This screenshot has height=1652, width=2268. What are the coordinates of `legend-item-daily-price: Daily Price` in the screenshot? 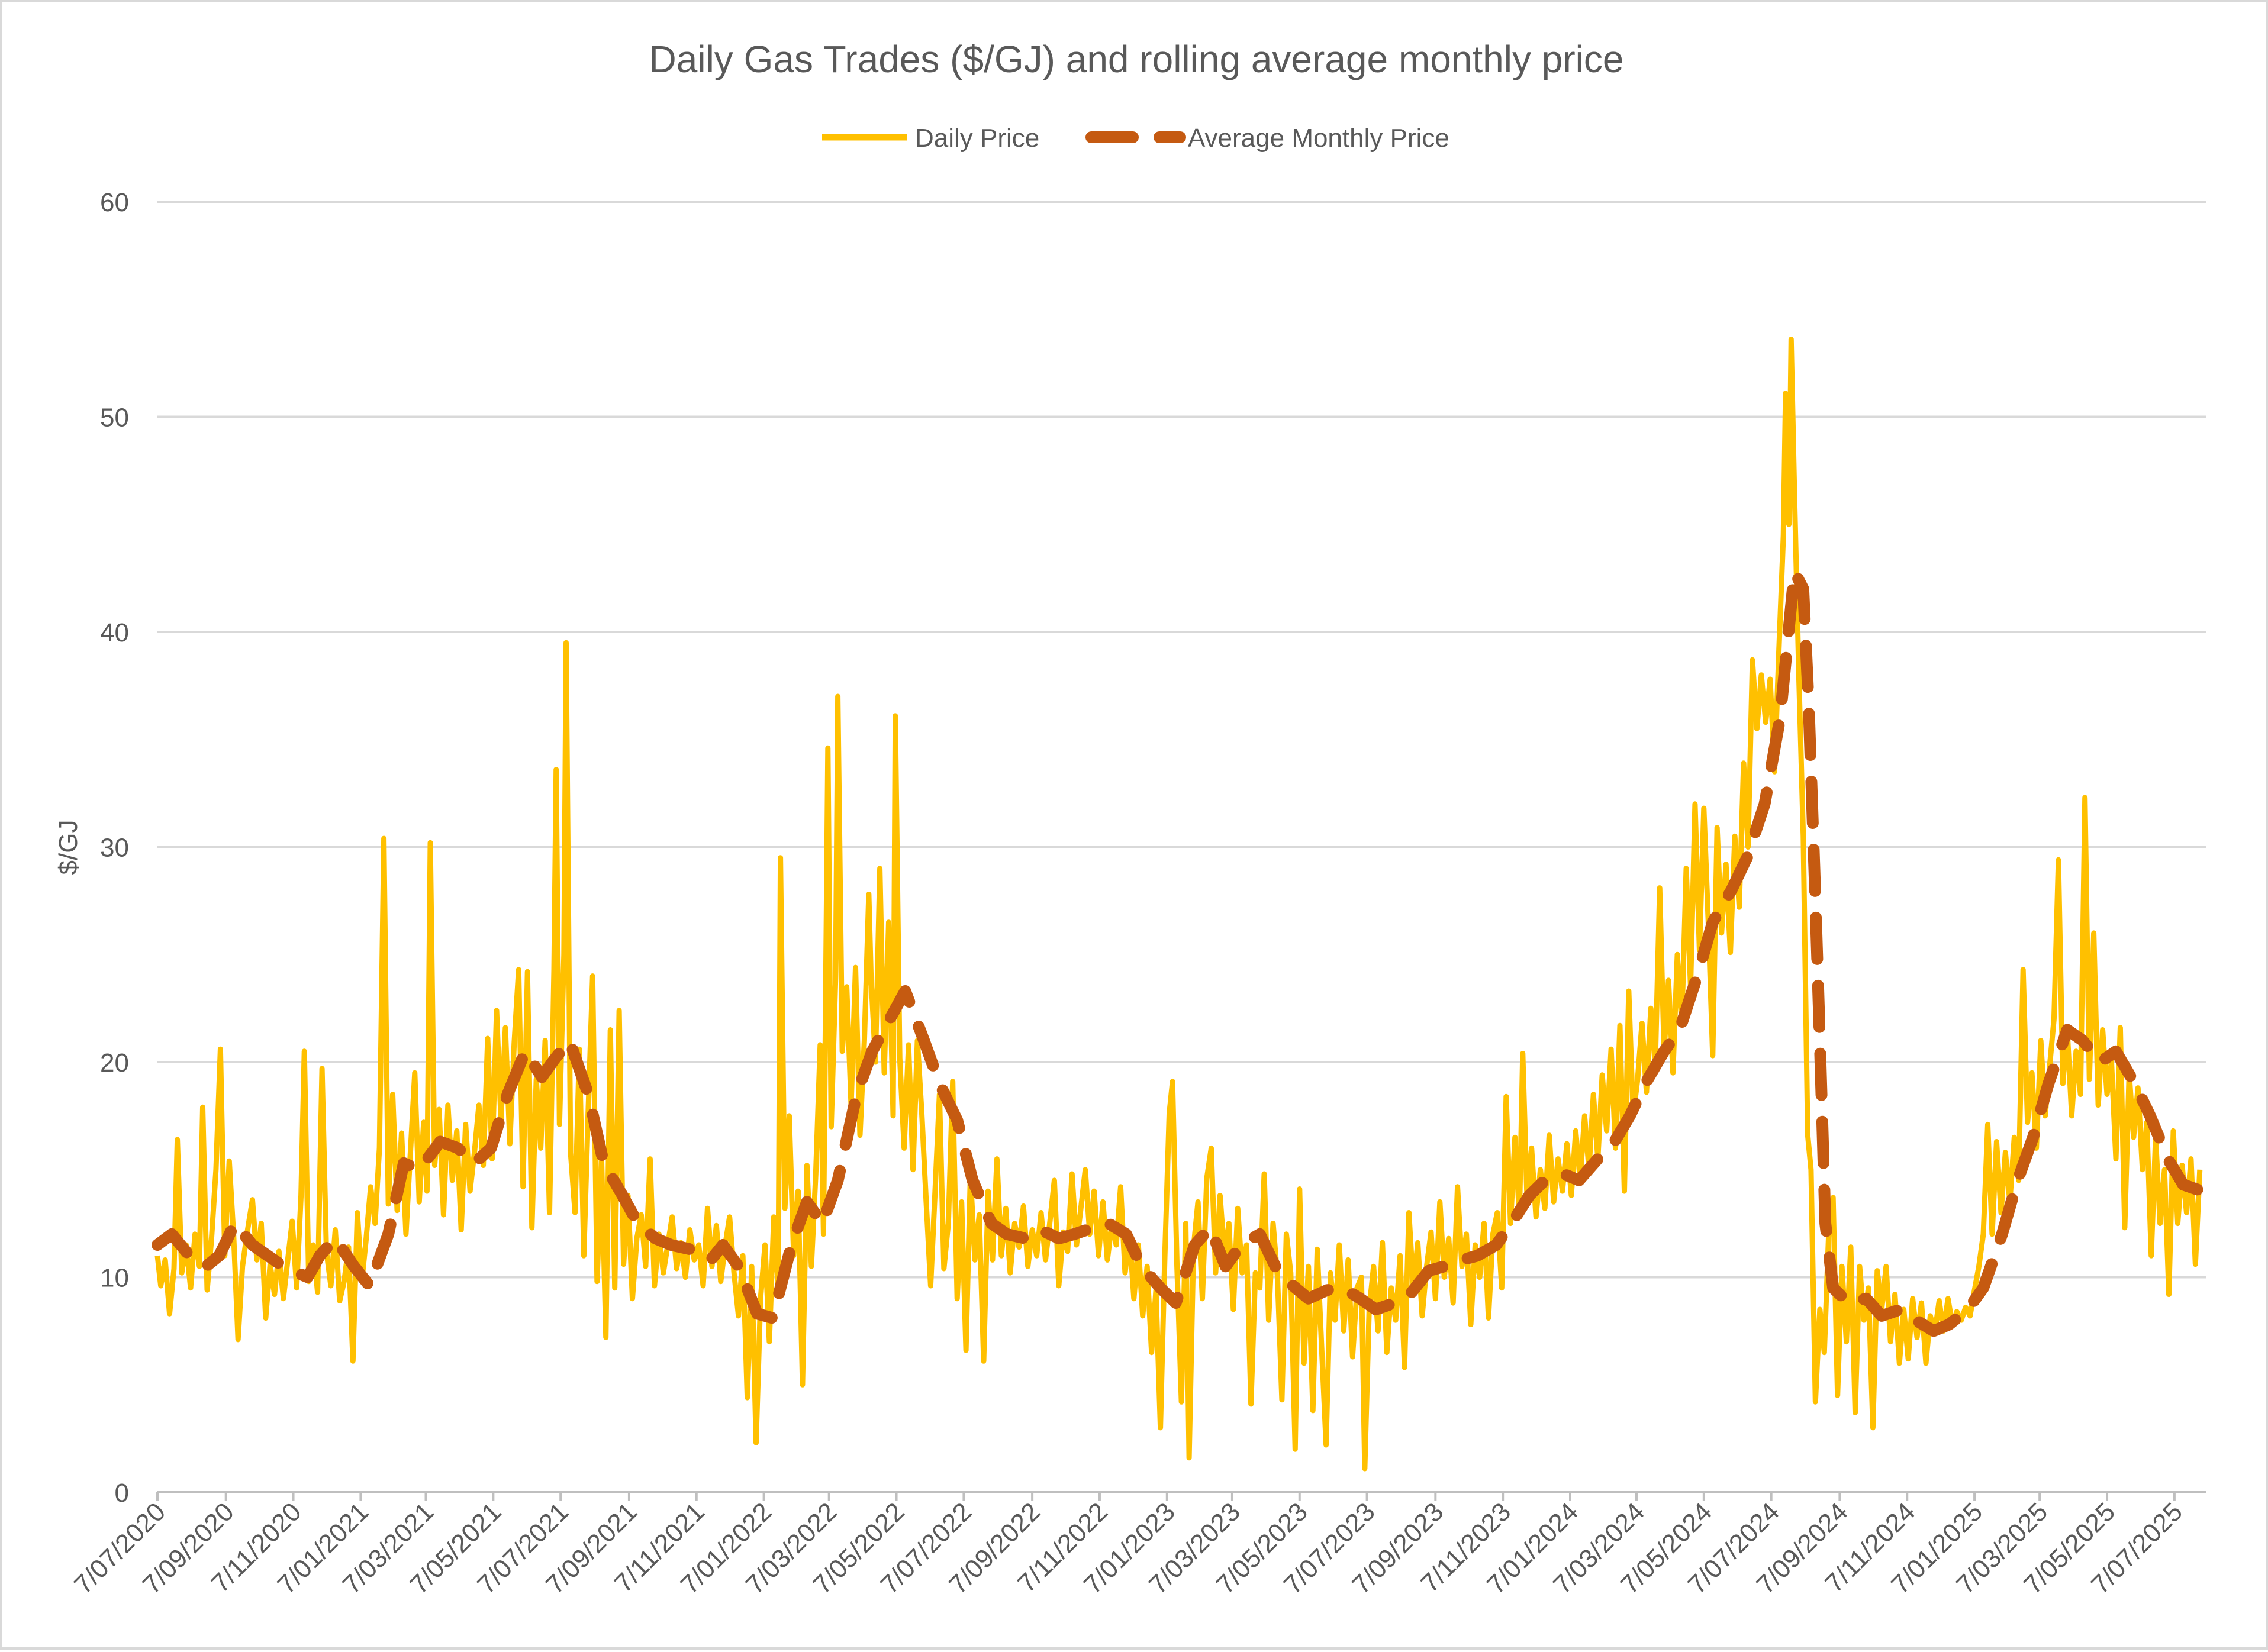 It's located at (931, 139).